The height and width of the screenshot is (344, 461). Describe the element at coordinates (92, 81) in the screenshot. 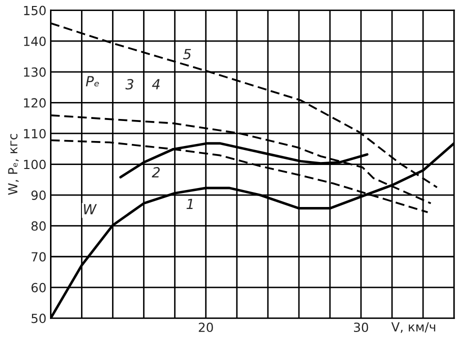

I see `annotation: Pₑ` at that location.